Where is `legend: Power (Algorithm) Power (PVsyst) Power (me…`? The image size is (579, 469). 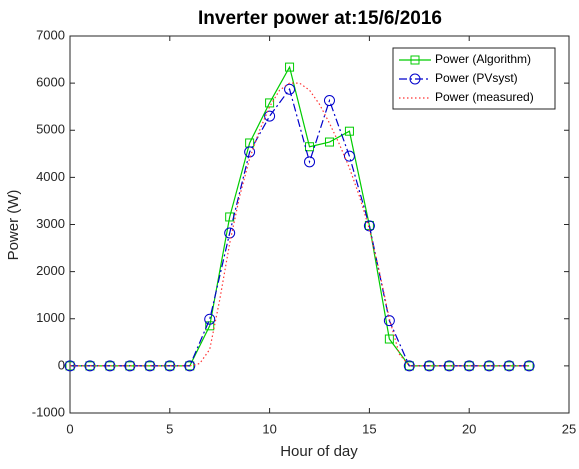 legend: Power (Algorithm) Power (PVsyst) Power (me… is located at coordinates (474, 78).